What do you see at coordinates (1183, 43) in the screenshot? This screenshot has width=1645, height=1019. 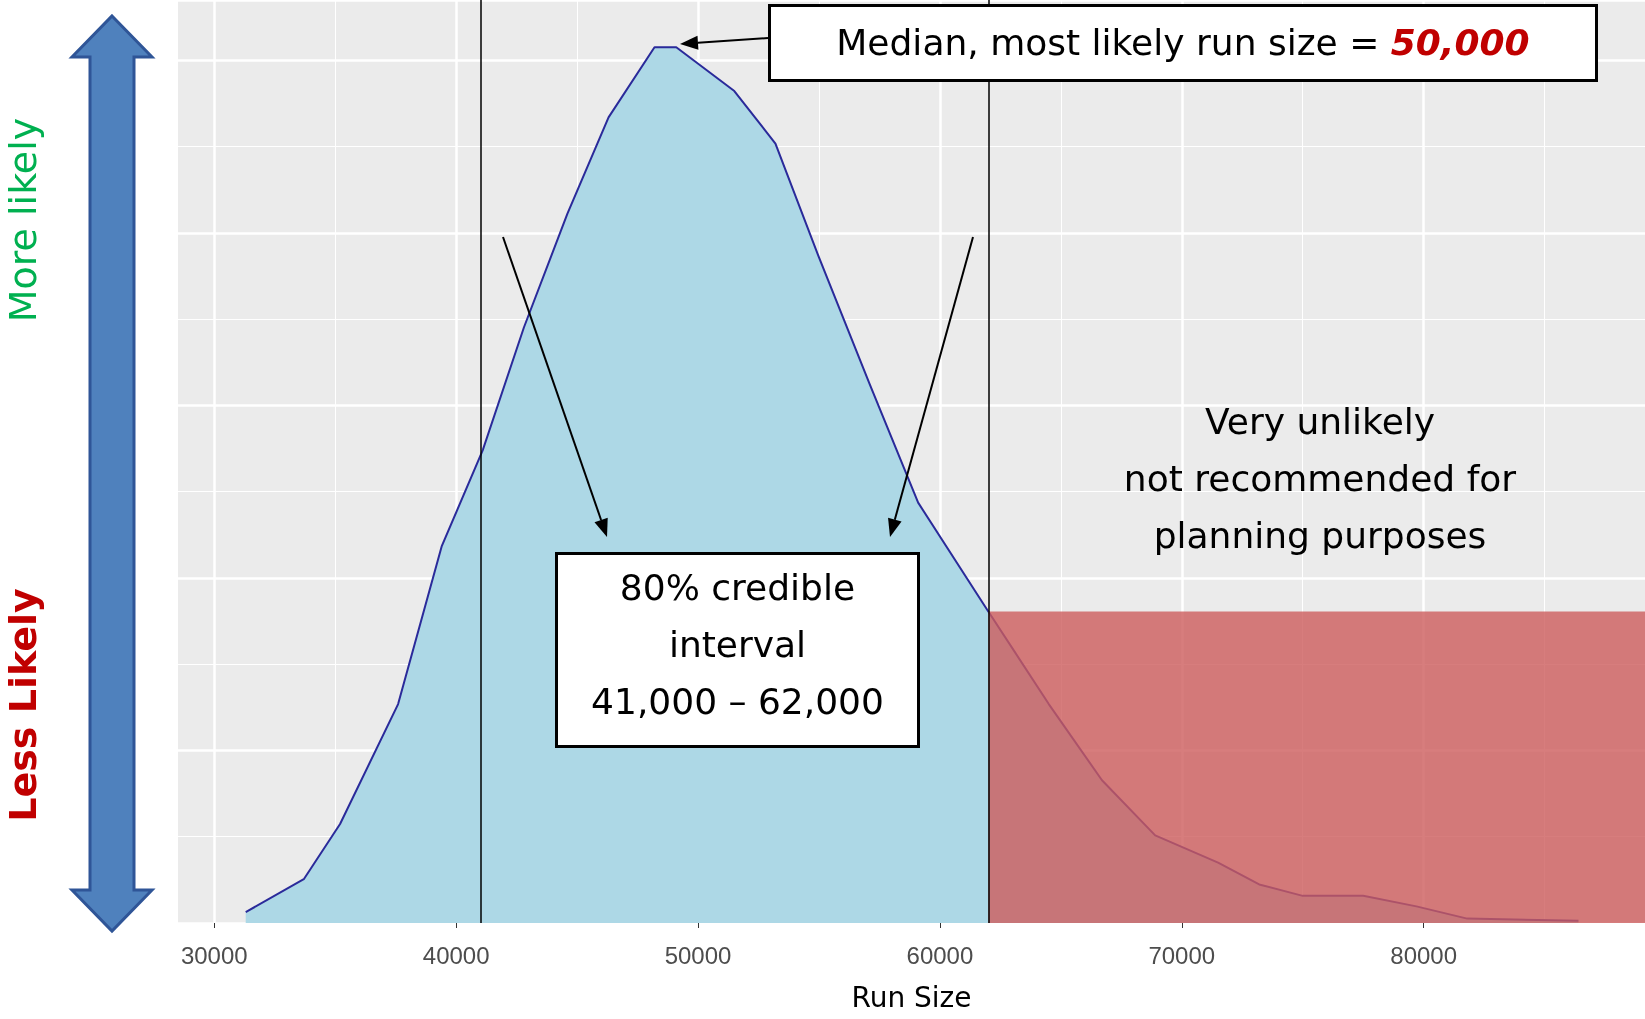 I see `callout-box: Median, most likely run size = 50,000` at bounding box center [1183, 43].